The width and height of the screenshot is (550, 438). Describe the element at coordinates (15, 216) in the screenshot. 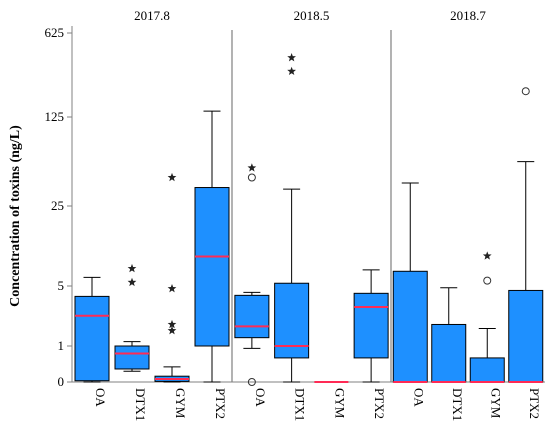

I see `y-axis-title: Concentration of toxins (ng/L)` at that location.